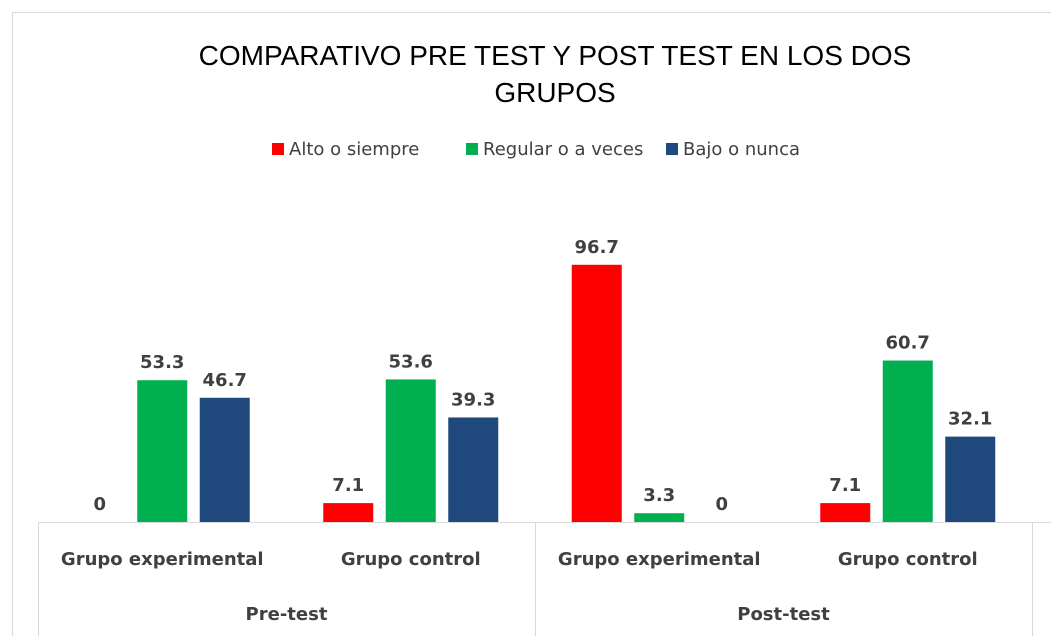 The image size is (1051, 636). I want to click on data-label: 32.1, so click(970, 419).